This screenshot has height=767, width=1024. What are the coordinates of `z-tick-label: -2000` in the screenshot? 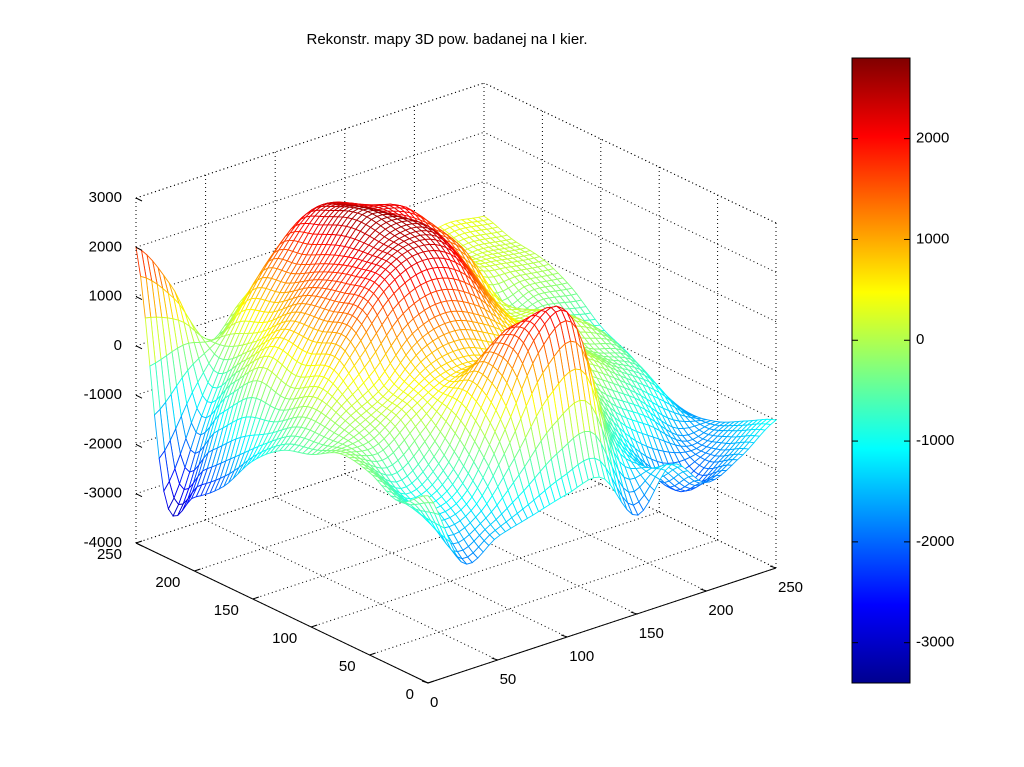 It's located at (103, 443).